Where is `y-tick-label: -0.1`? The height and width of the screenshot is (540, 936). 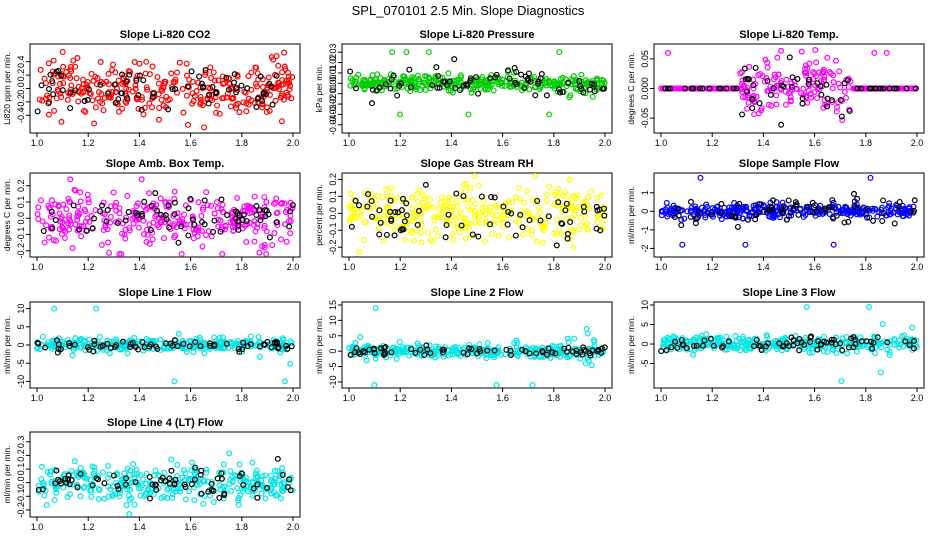
y-tick-label: -0.1 is located at coordinates (21, 497).